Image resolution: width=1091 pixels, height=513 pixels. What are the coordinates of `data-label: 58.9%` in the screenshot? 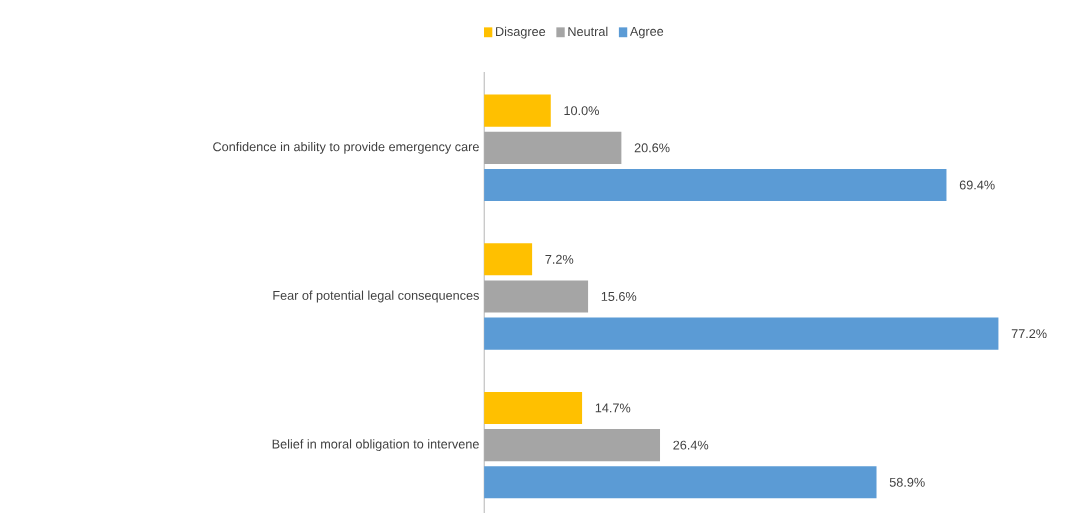 It's located at (907, 482).